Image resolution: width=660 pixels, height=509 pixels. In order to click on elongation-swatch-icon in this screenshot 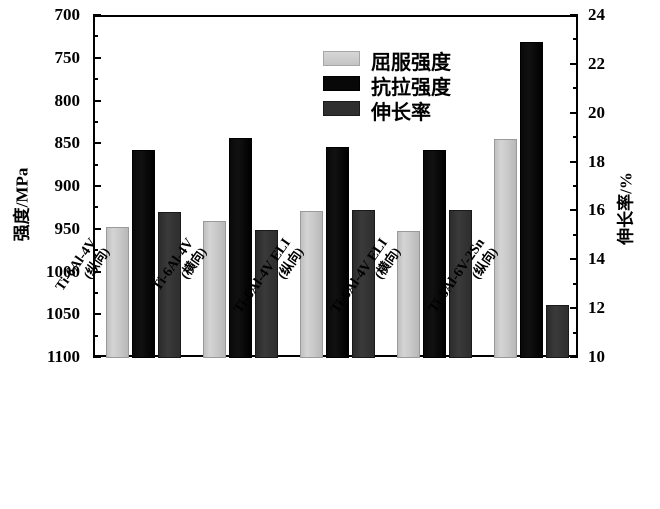, I will do `click(341, 108)`.